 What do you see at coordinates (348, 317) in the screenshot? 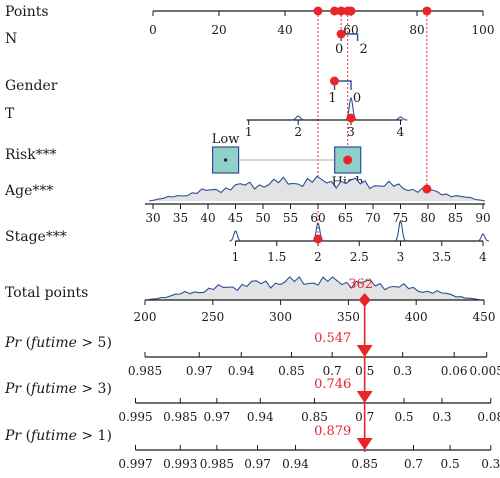
I see `total-tick-label: 350` at bounding box center [348, 317].